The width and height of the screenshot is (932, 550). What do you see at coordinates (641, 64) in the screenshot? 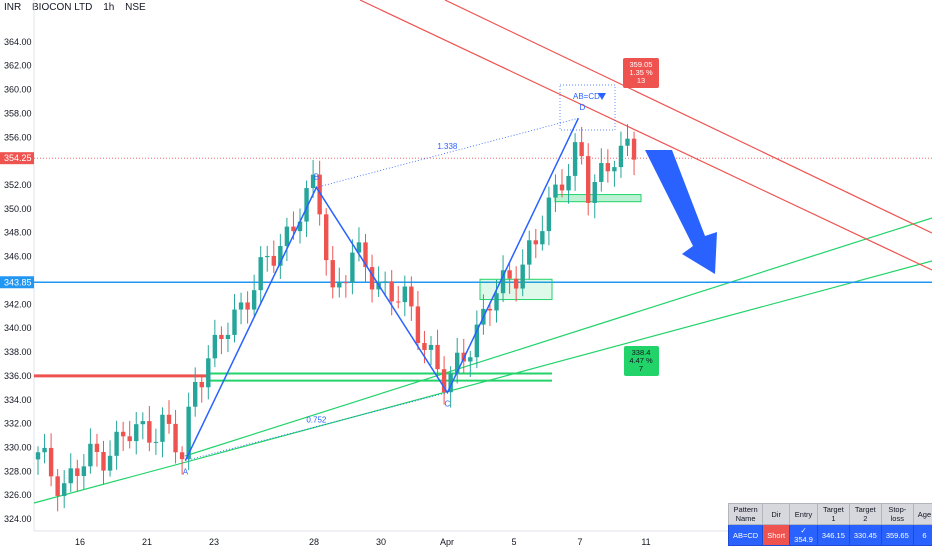
I see `stop-loss-text: 359.05` at bounding box center [641, 64].